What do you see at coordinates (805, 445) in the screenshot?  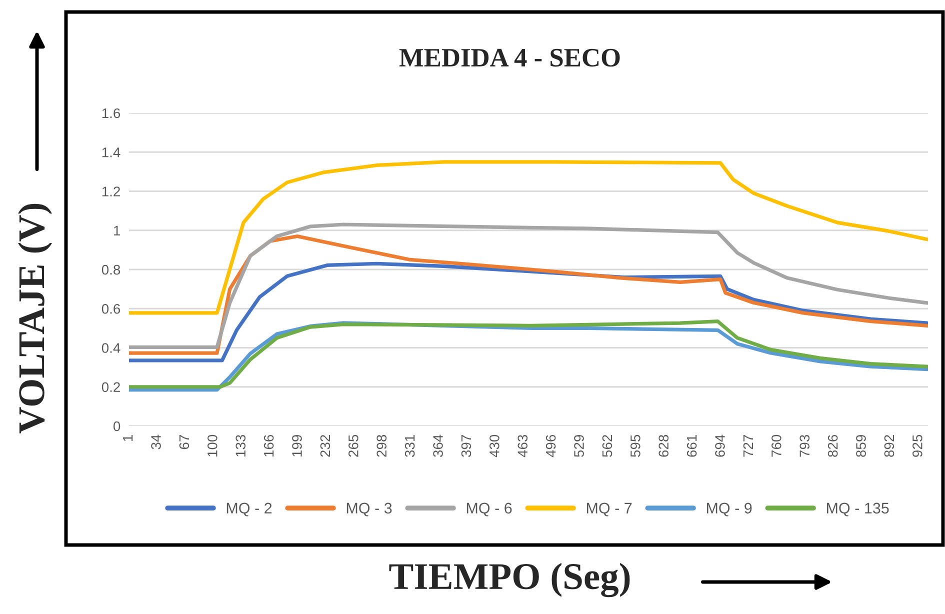 I see `x-tick-label: 793` at bounding box center [805, 445].